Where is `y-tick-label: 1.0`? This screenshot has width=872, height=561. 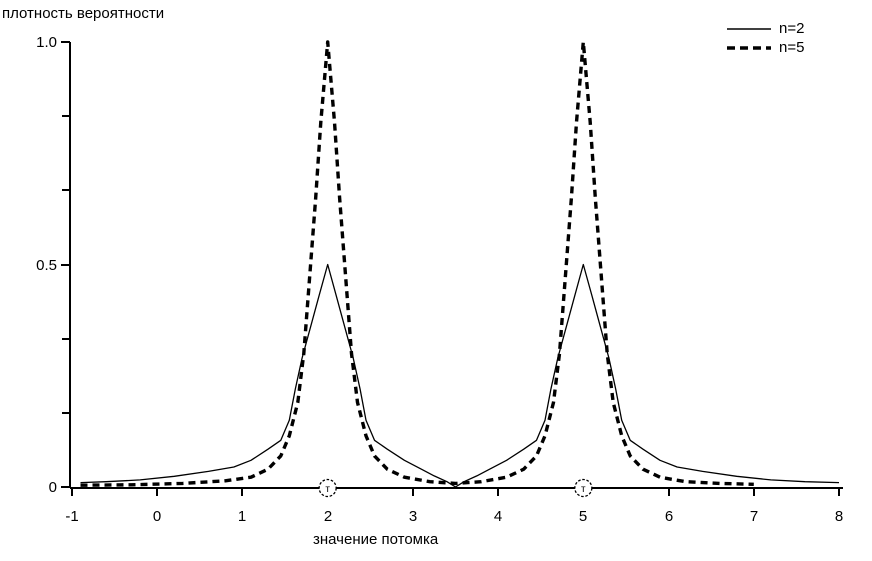
y-tick-label: 1.0 is located at coordinates (46, 42).